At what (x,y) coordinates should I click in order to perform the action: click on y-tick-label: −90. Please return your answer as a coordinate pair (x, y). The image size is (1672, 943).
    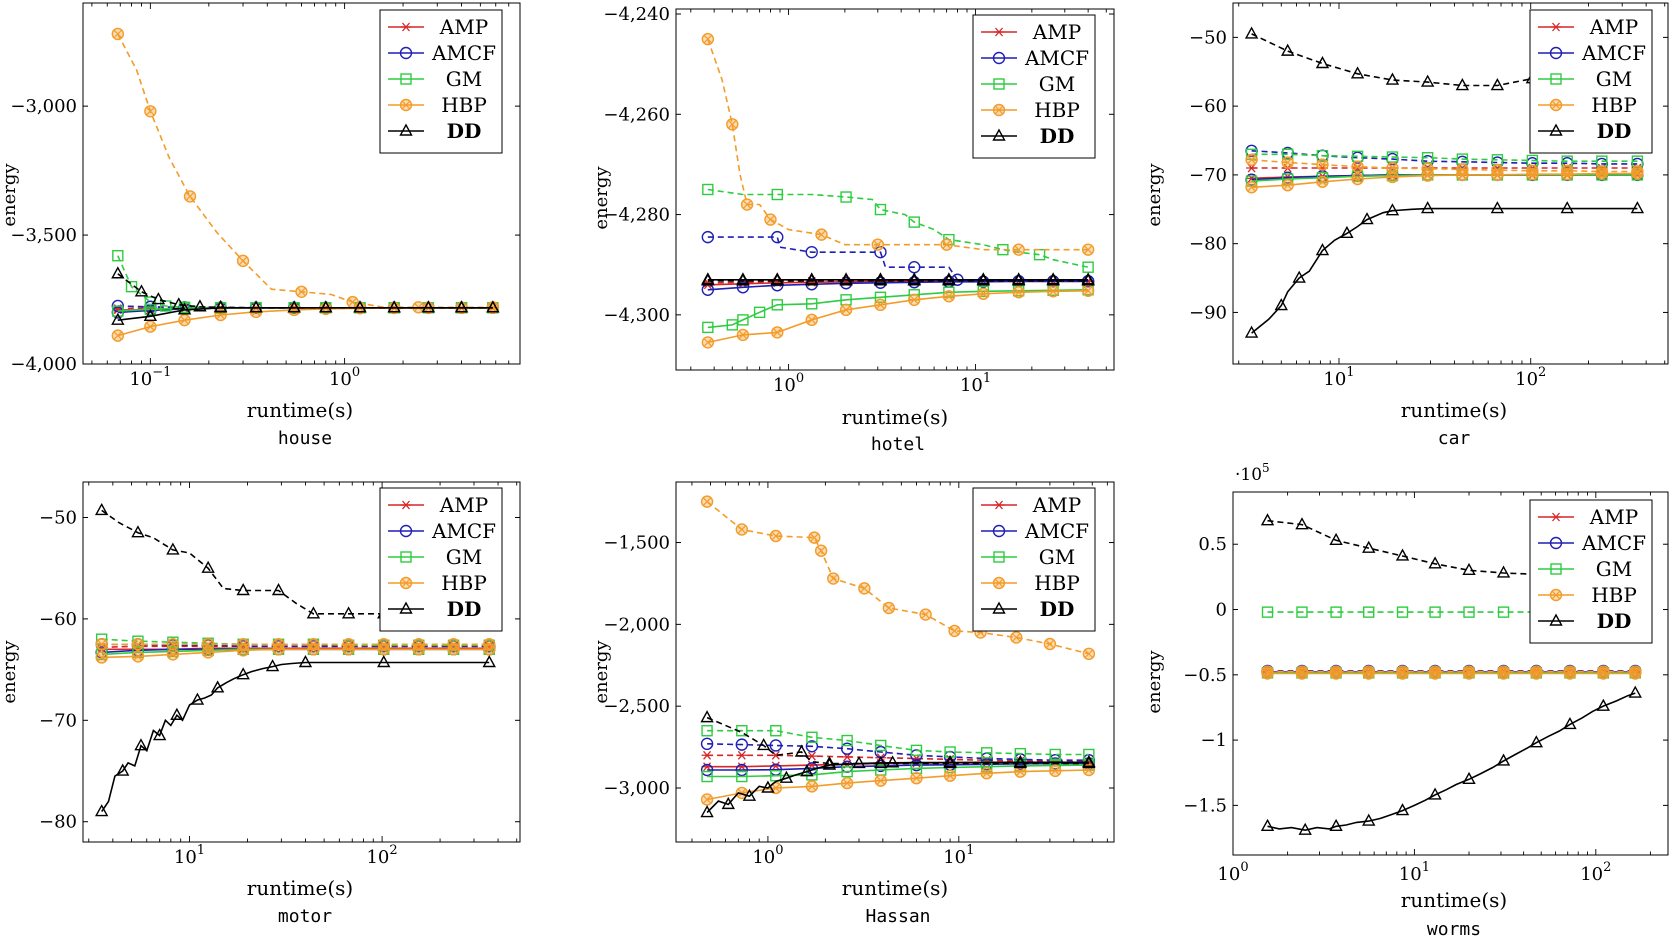
    Looking at the image, I should click on (1208, 312).